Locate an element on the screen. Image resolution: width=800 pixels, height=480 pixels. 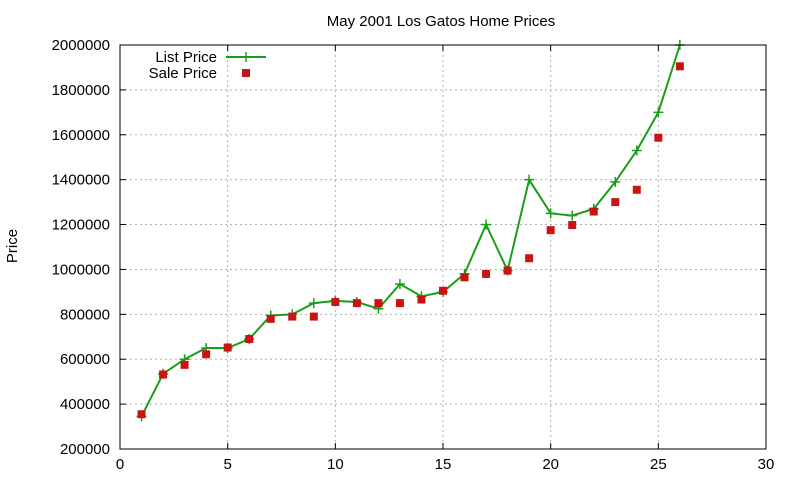
y-tick-label: 200000 is located at coordinates (85, 449).